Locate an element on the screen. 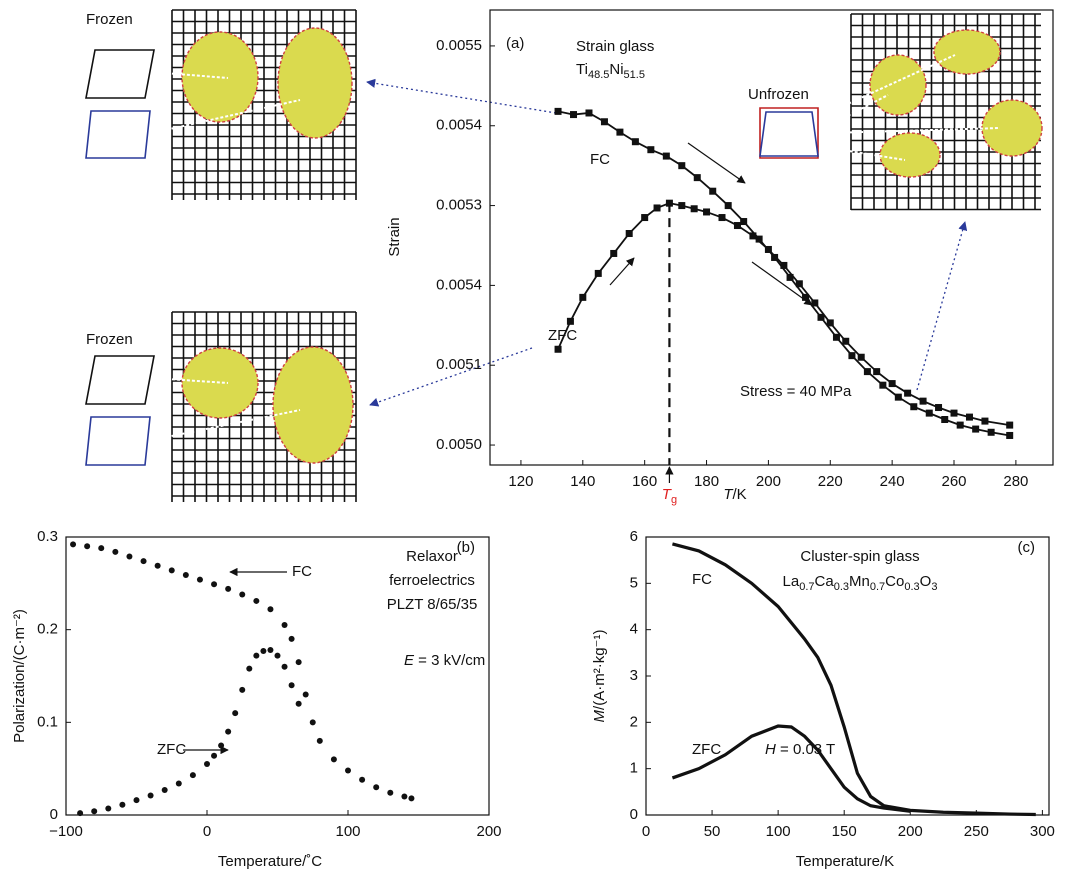 The height and width of the screenshot is (876, 1071). series-line is located at coordinates (854, 679).